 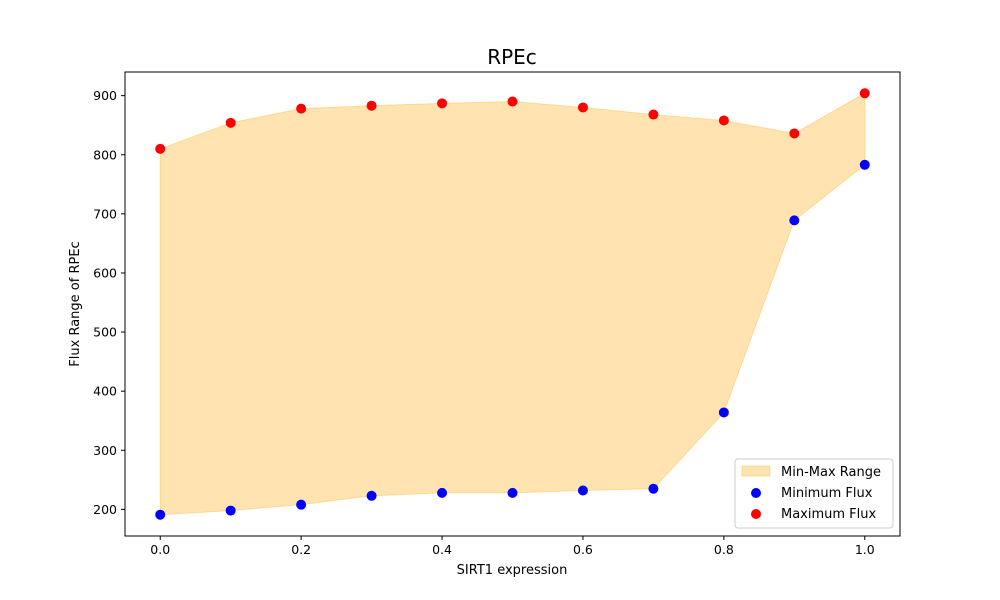 What do you see at coordinates (442, 549) in the screenshot?
I see `x-tick-label: 0.4` at bounding box center [442, 549].